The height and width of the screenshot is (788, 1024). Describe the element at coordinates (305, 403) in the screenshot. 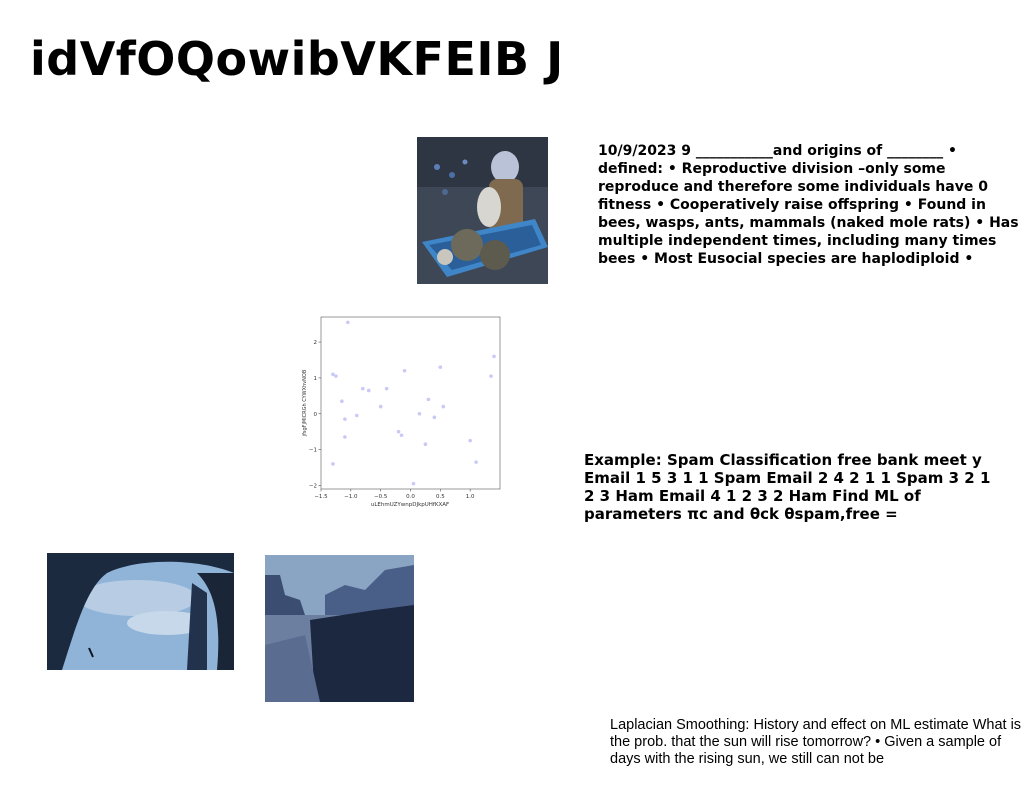

I see `y-axis-label: jfsgFjMlCRGh CYWXhvNOB` at that location.